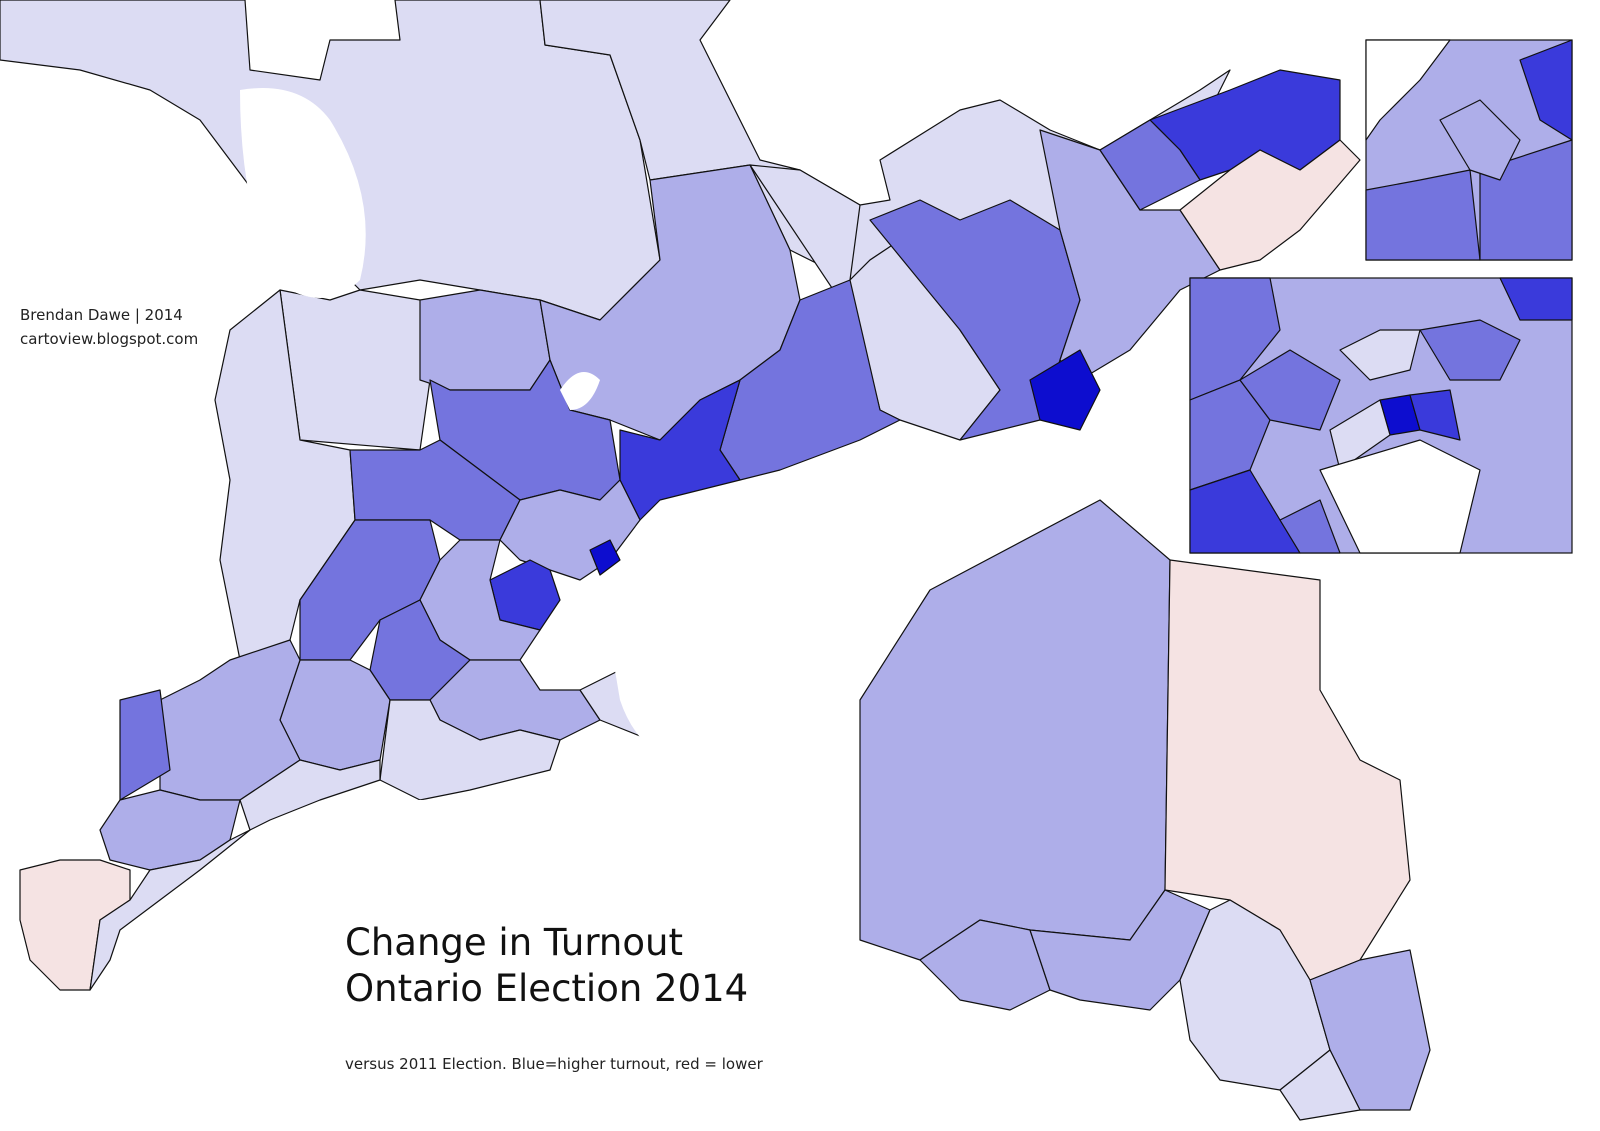 The width and height of the screenshot is (1600, 1131). What do you see at coordinates (810, 613) in the screenshot?
I see `lake-ontario` at bounding box center [810, 613].